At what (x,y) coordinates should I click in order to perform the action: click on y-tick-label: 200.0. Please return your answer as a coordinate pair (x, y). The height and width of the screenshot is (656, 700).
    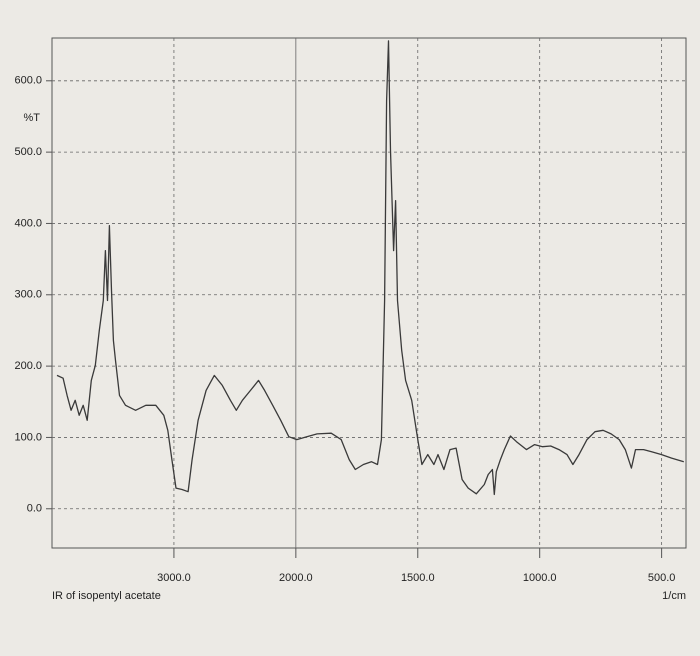
    Looking at the image, I should click on (28, 366).